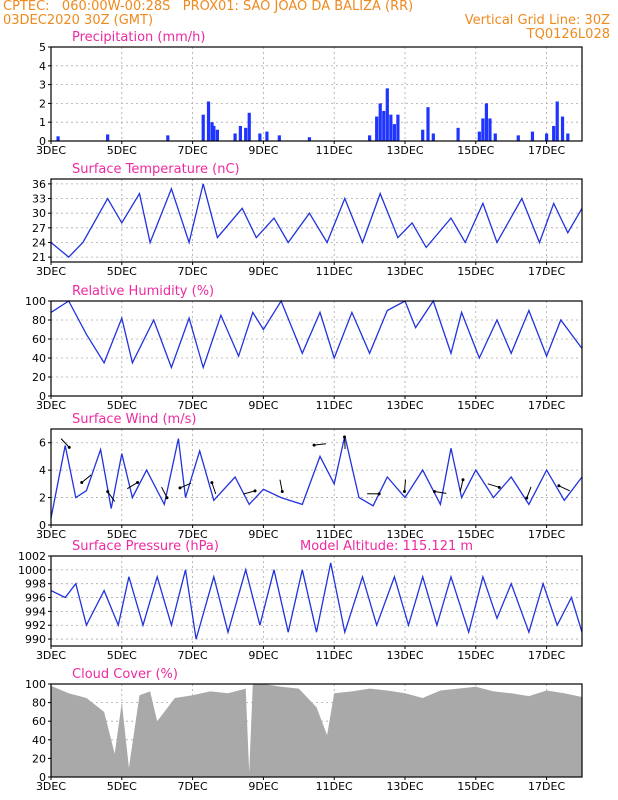 This screenshot has height=800, width=618. I want to click on cloud-cover-area, so click(316, 730).